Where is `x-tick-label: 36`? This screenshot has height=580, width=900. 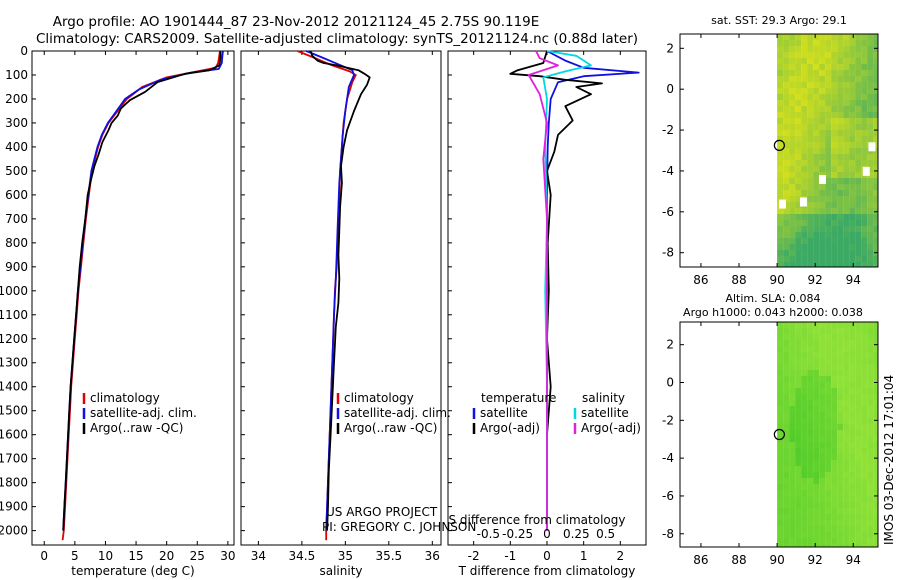 x-tick-label: 36 is located at coordinates (432, 556).